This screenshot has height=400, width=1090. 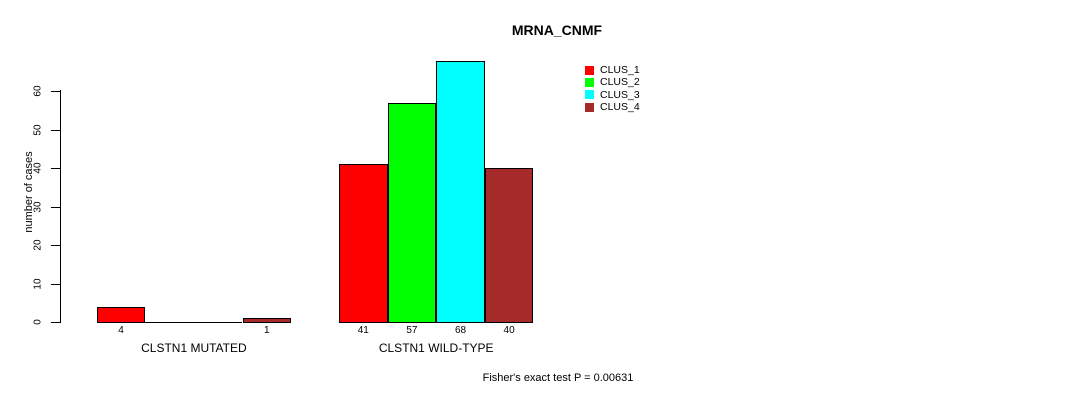 I want to click on fisher-test-annotation: Fisher's exact test P = 0.00631, so click(x=558, y=378).